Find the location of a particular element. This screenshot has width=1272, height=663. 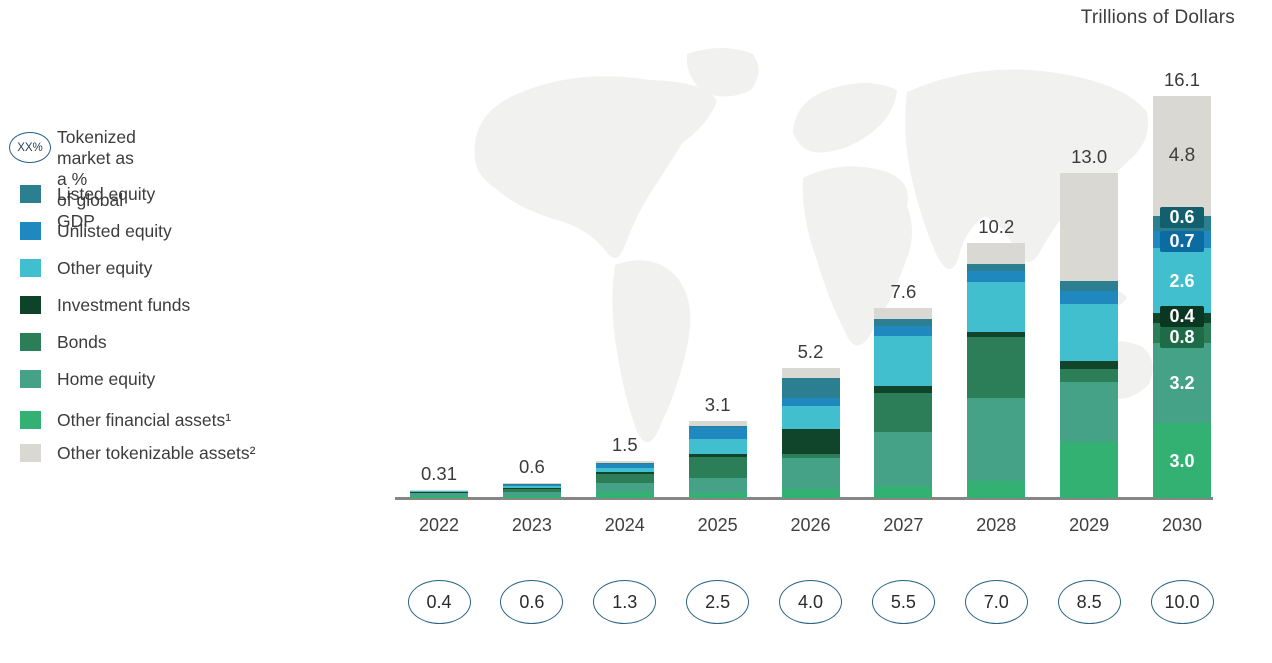

legend-swatch-investment-funds is located at coordinates (30, 305).